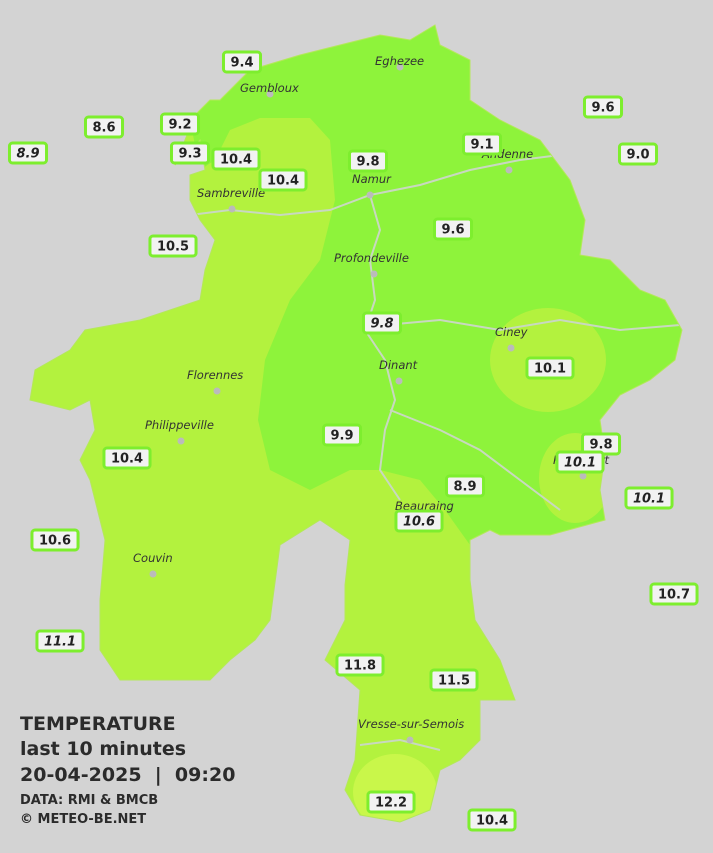 This screenshot has height=853, width=713. Describe the element at coordinates (179, 425) in the screenshot. I see `city-label: Philippeville` at that location.